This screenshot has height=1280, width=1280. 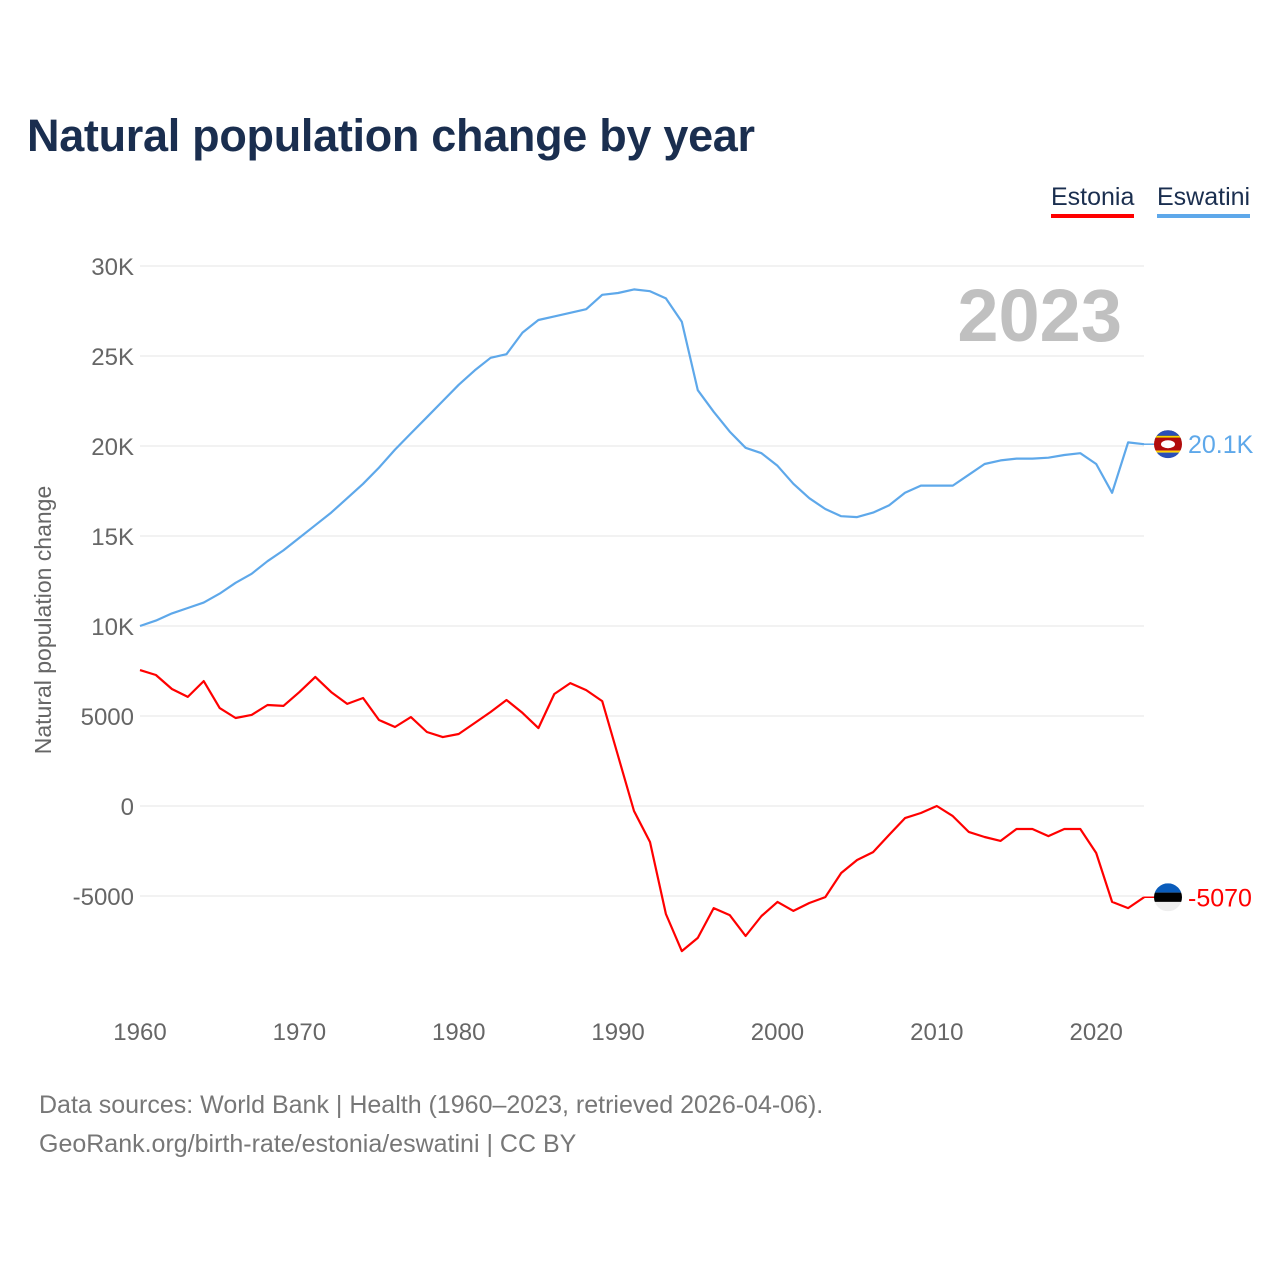 What do you see at coordinates (112, 627) in the screenshot?
I see `y-tick-label: 10K` at bounding box center [112, 627].